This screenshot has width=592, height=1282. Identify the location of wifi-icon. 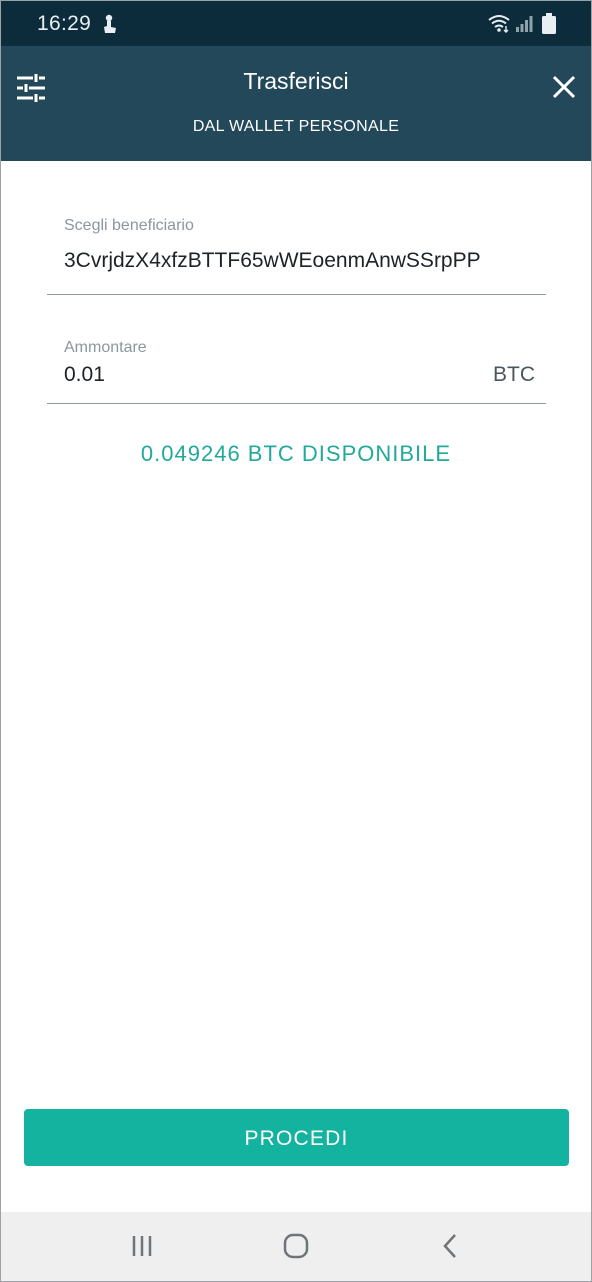
(499, 24).